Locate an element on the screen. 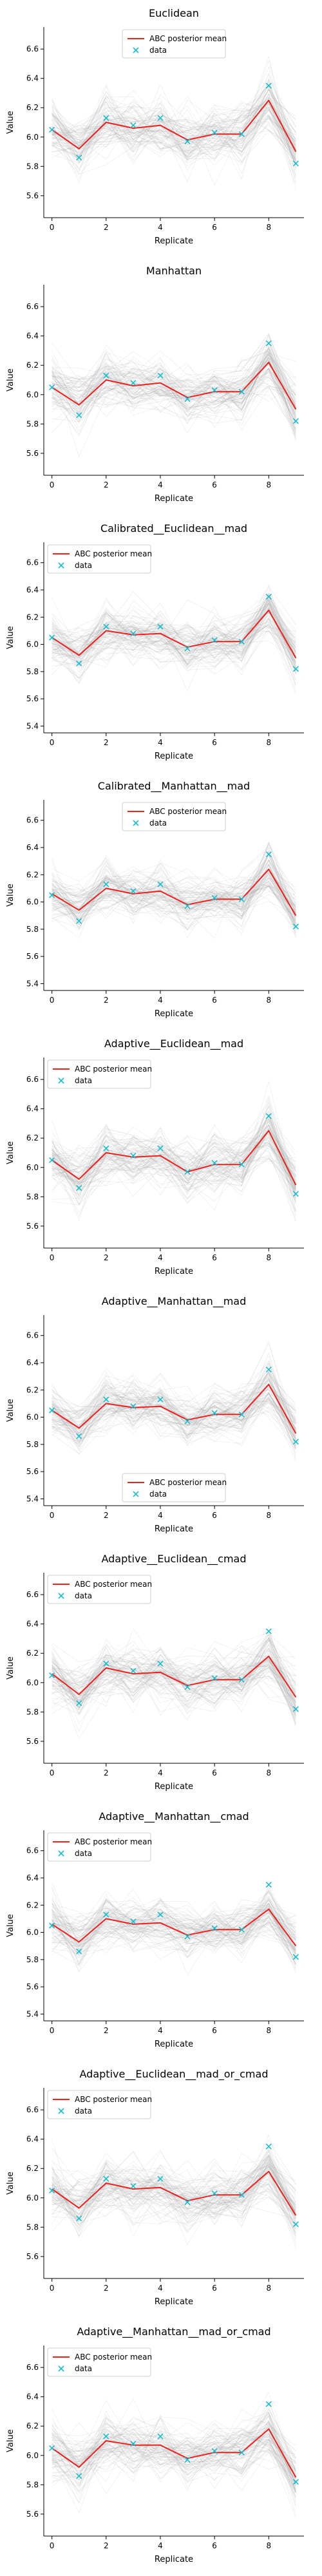 The width and height of the screenshot is (322, 2576). legend-label: data is located at coordinates (83, 2111).